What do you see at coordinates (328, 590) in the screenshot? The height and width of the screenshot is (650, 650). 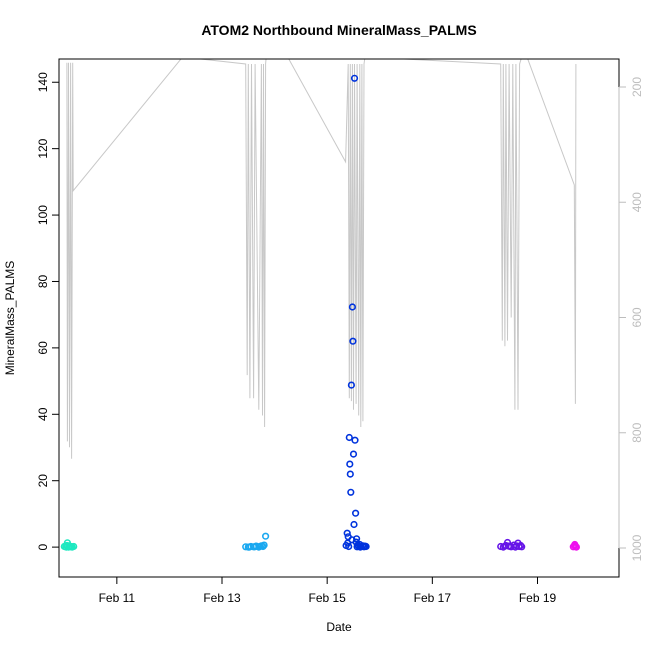 I see `x-axis: Feb 11 Feb 13 Feb 15 Feb 17 Feb 19` at bounding box center [328, 590].